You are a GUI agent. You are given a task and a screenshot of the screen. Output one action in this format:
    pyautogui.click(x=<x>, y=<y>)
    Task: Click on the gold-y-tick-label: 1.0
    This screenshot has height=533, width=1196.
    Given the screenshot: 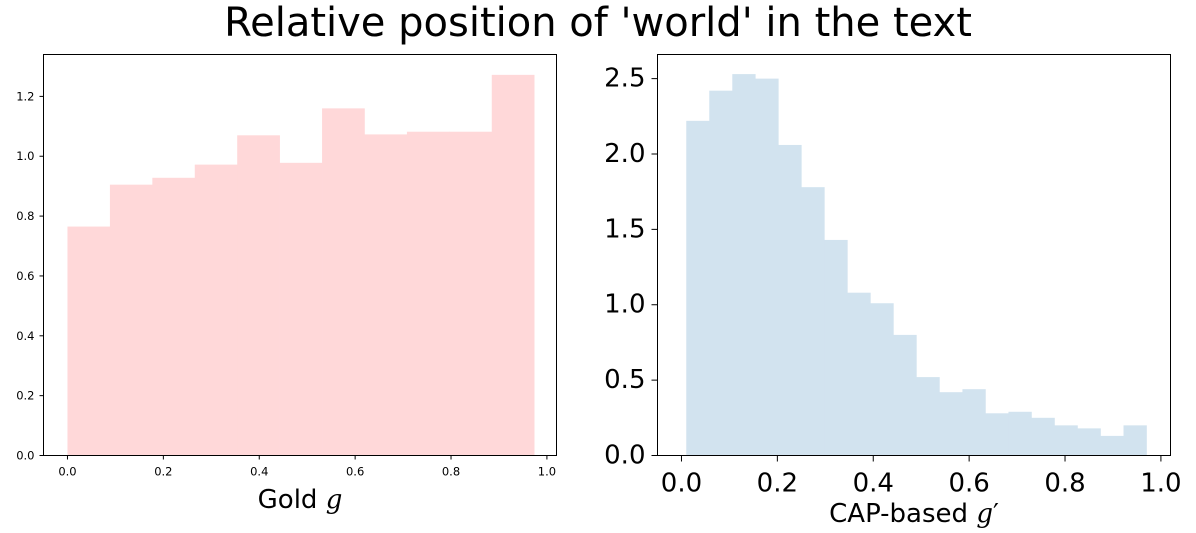 What is the action you would take?
    pyautogui.click(x=25, y=156)
    